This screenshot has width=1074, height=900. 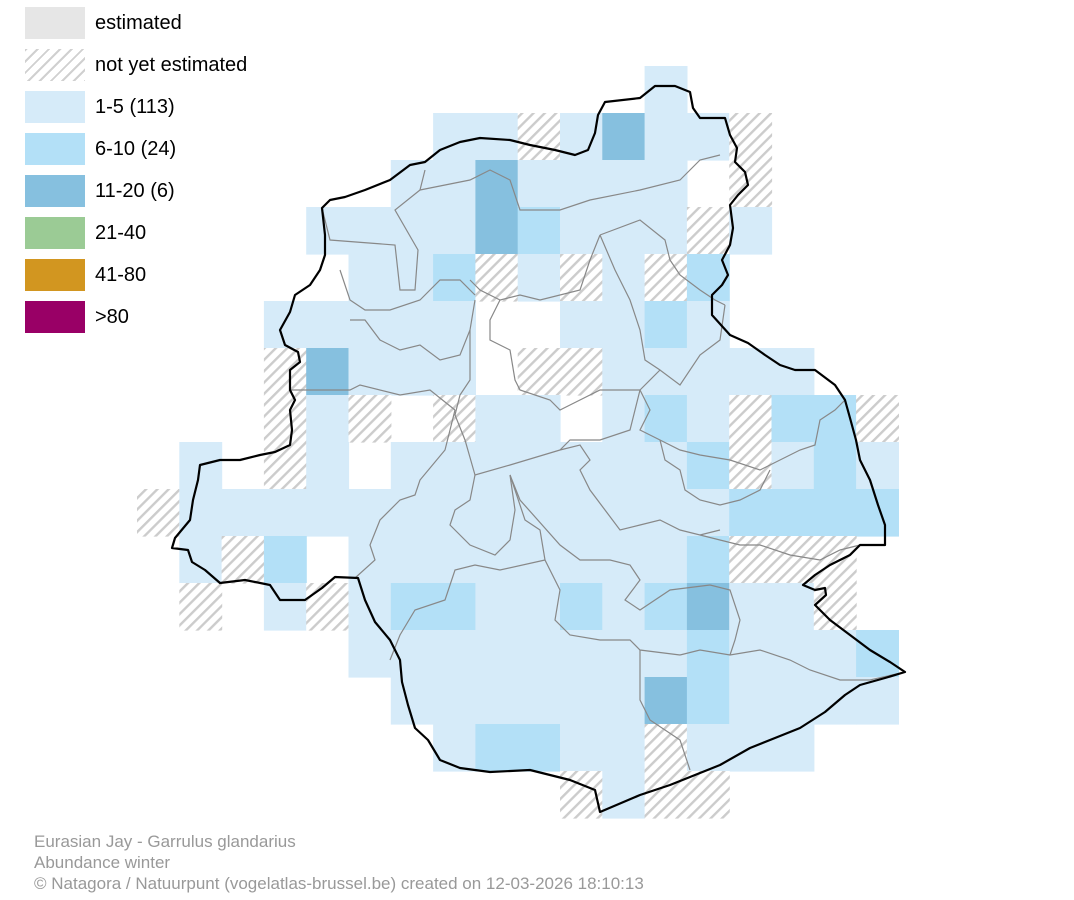 I want to click on legend-label: 21-40, so click(x=121, y=233).